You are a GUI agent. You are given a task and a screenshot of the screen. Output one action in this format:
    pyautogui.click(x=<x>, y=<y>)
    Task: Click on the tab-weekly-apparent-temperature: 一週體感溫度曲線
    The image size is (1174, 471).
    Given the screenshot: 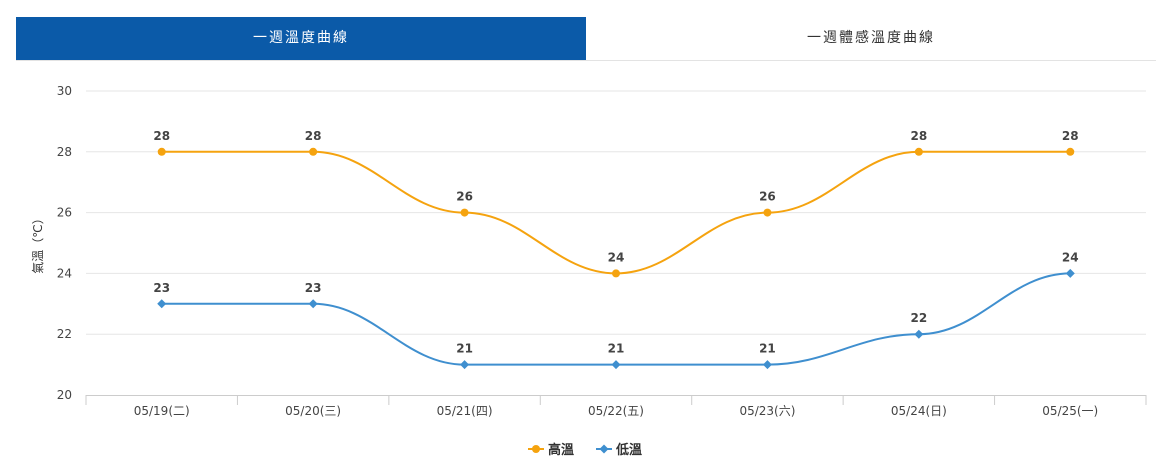 What is the action you would take?
    pyautogui.click(x=871, y=38)
    